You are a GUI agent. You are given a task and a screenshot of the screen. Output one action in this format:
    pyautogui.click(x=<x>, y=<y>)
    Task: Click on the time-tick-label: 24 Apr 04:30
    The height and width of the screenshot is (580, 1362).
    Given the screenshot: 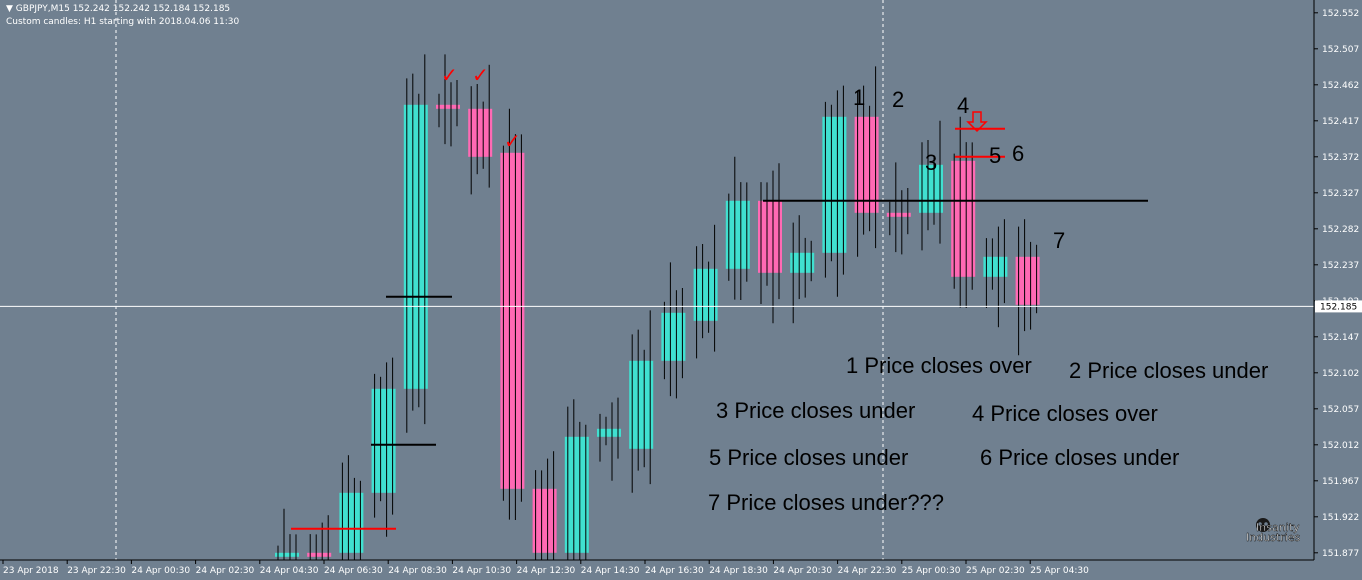 What is the action you would take?
    pyautogui.click(x=289, y=571)
    